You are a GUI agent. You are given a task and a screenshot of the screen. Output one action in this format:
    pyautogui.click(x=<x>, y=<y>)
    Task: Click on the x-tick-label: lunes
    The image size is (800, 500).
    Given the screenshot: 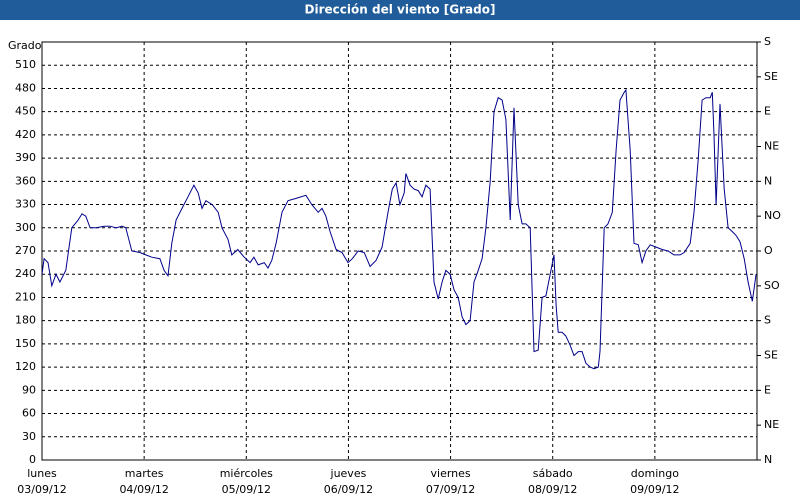 What is the action you would take?
    pyautogui.click(x=42, y=473)
    